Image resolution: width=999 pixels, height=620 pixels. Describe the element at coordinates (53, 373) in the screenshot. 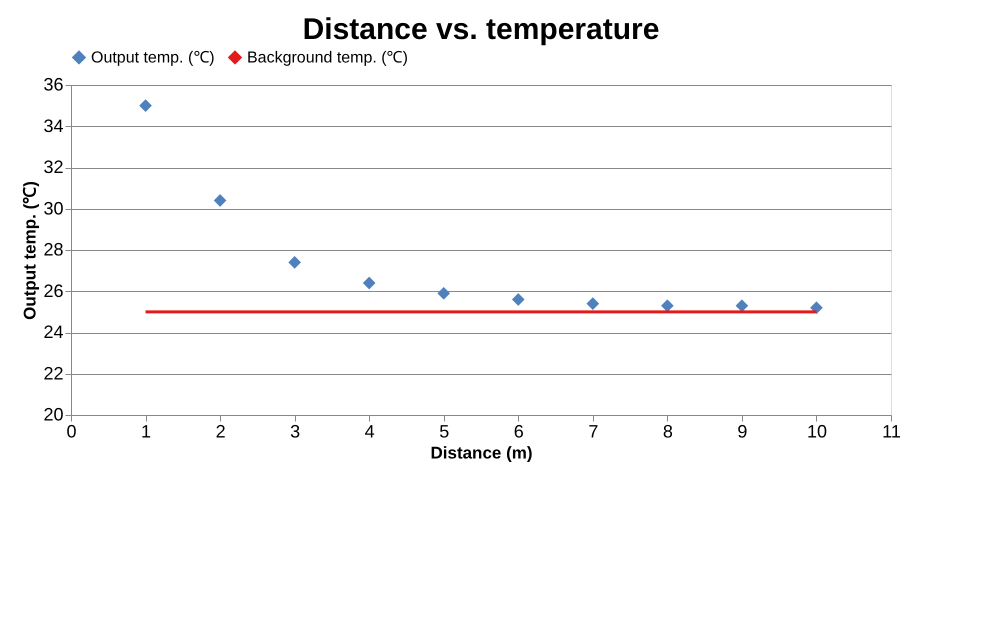

I see `y-tick-label: 22` at that location.